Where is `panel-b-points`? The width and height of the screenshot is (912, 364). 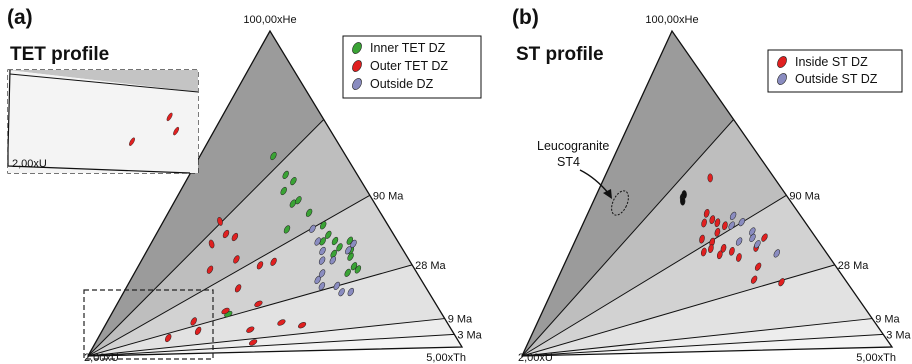 panel-b-points is located at coordinates (732, 230).